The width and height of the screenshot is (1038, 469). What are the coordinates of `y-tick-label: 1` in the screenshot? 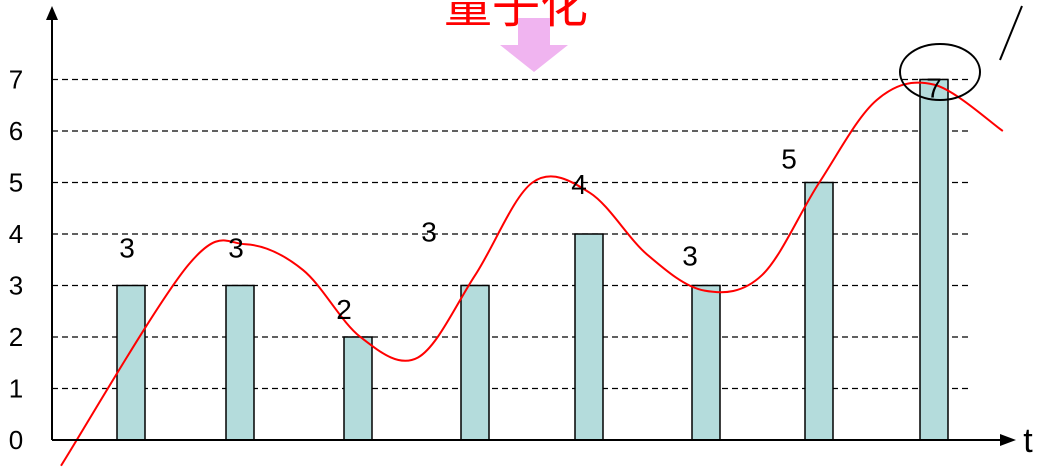 It's located at (16, 389).